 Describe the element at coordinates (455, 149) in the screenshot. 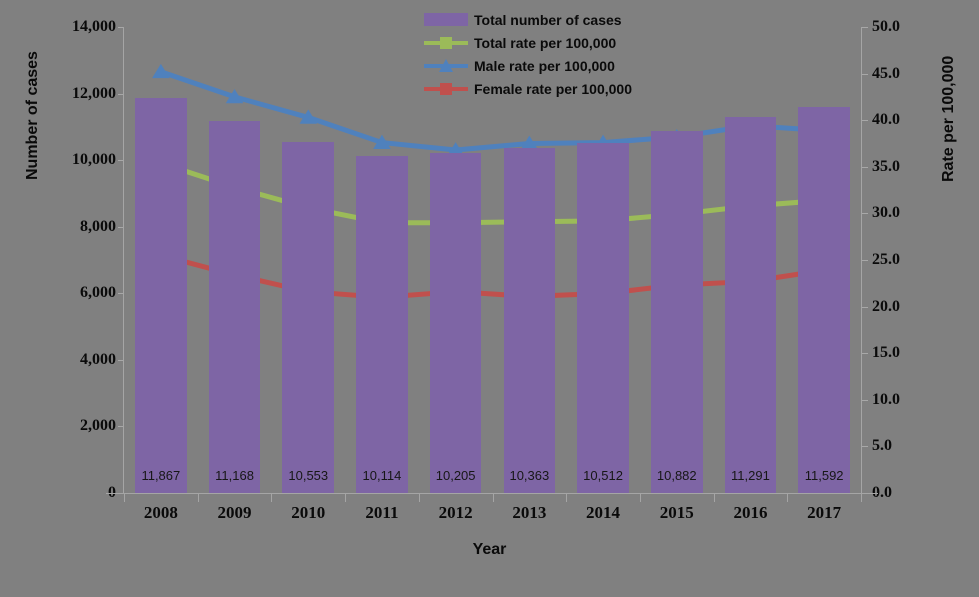

I see `marker-2012: Male rate per 100,000 2012: 36.8` at that location.